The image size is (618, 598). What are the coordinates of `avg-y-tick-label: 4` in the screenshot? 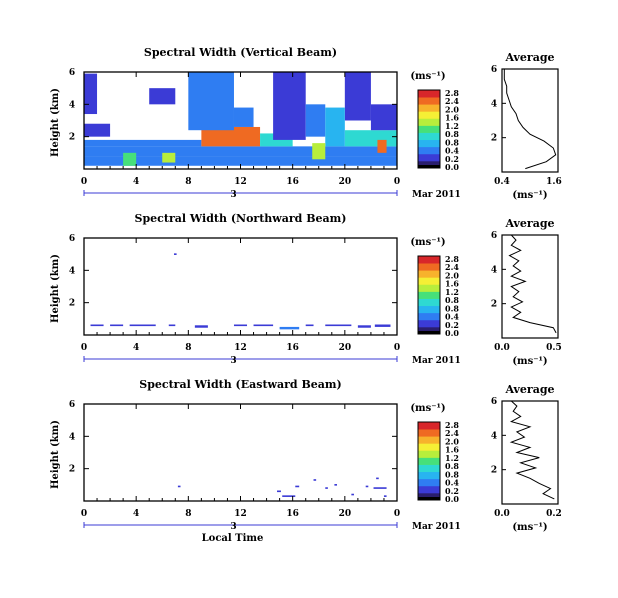 It's located at (494, 436).